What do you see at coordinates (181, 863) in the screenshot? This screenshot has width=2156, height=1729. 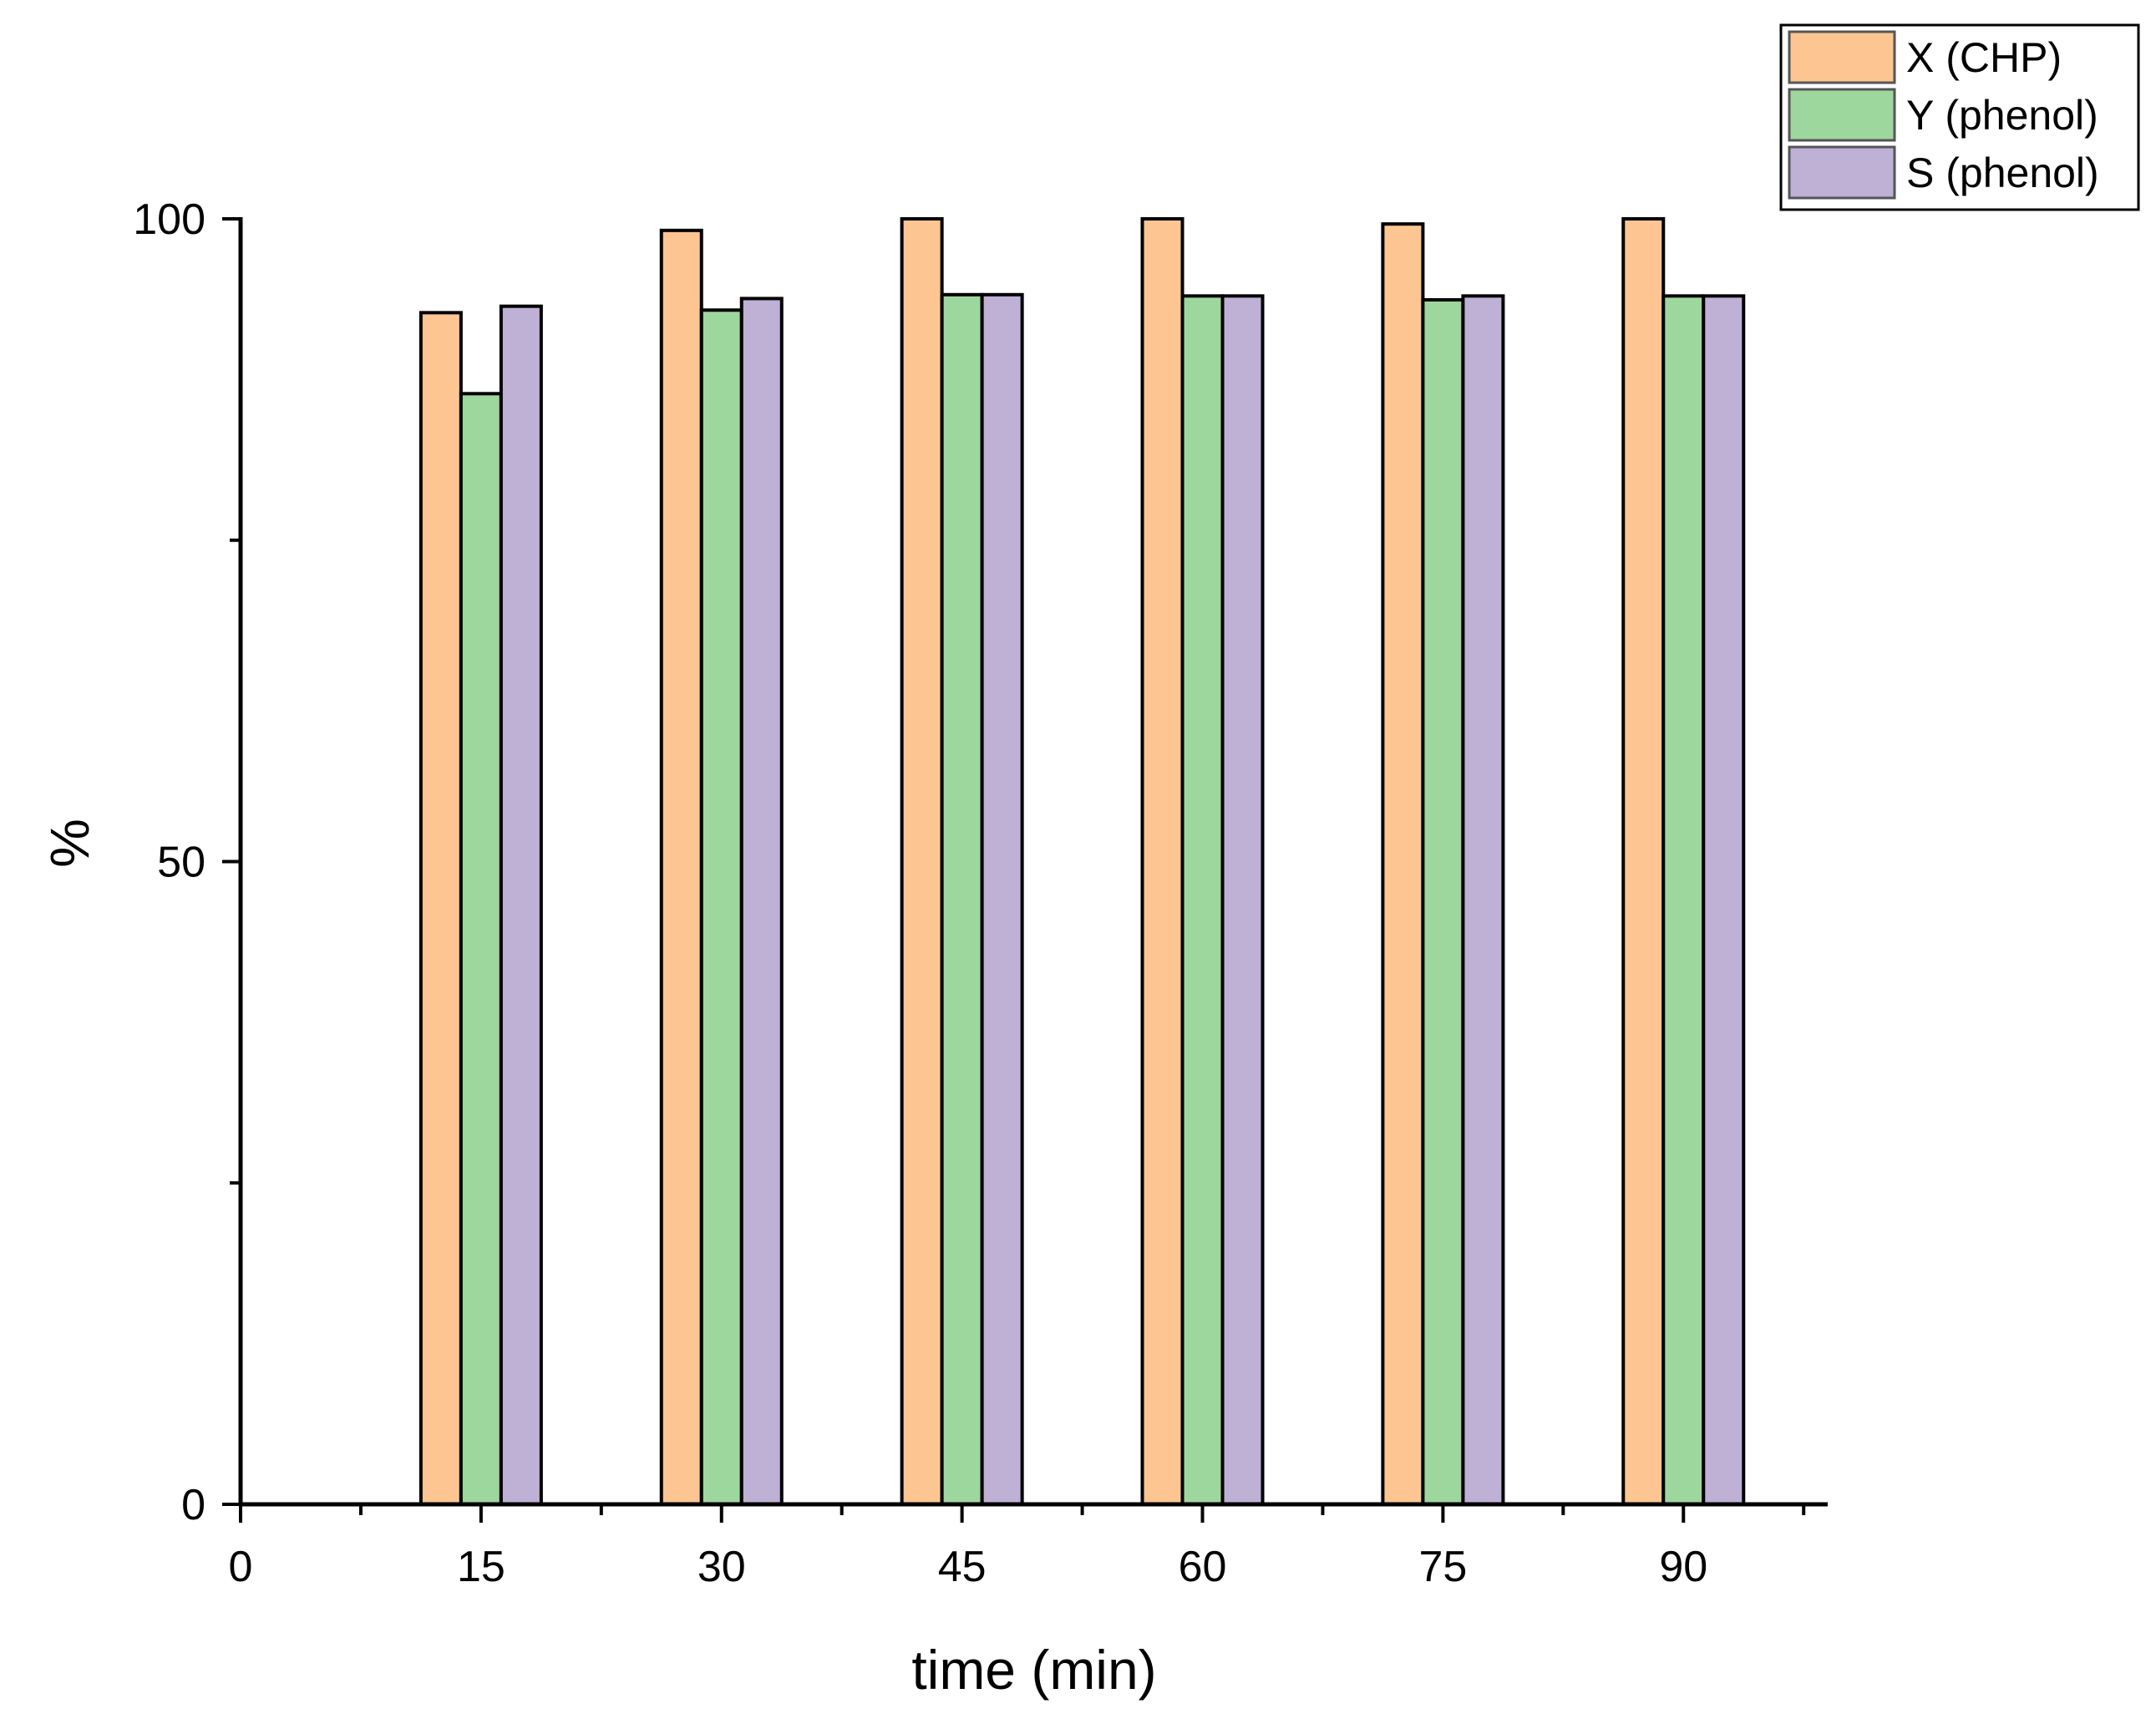 I see `y-tick-label: 50` at bounding box center [181, 863].